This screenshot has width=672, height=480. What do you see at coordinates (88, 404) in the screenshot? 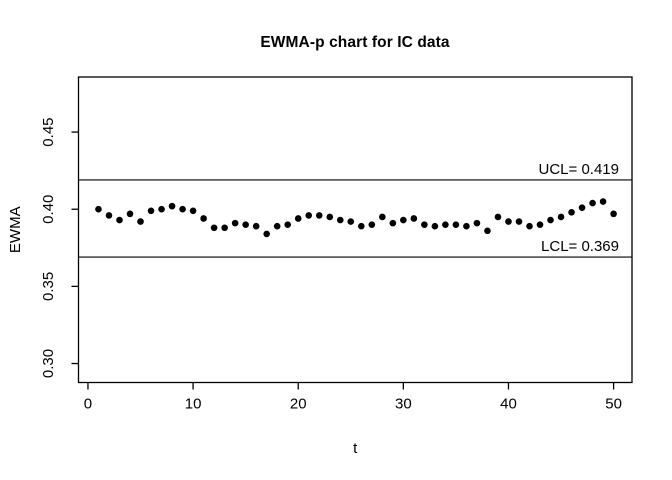
I see `x-axis-tick-label: 0` at bounding box center [88, 404].